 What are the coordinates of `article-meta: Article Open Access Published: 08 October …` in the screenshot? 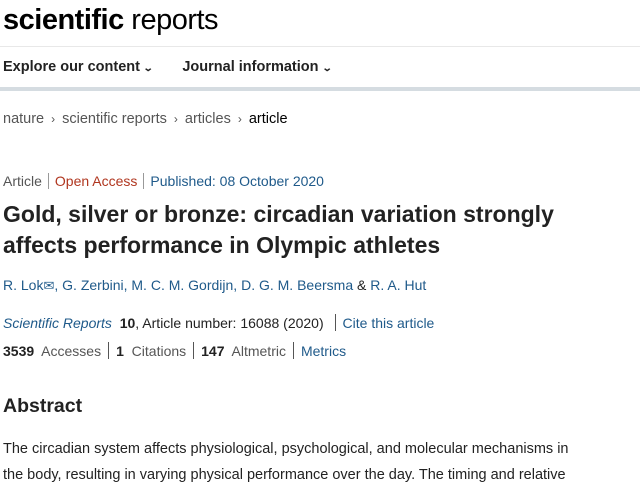 It's located at (163, 181).